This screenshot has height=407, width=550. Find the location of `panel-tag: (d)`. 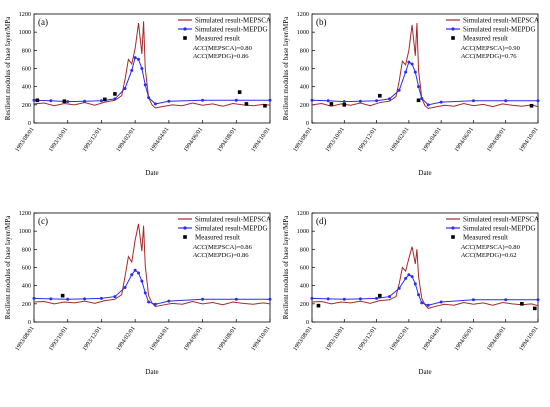

panel-tag: (d) is located at coordinates (321, 221).